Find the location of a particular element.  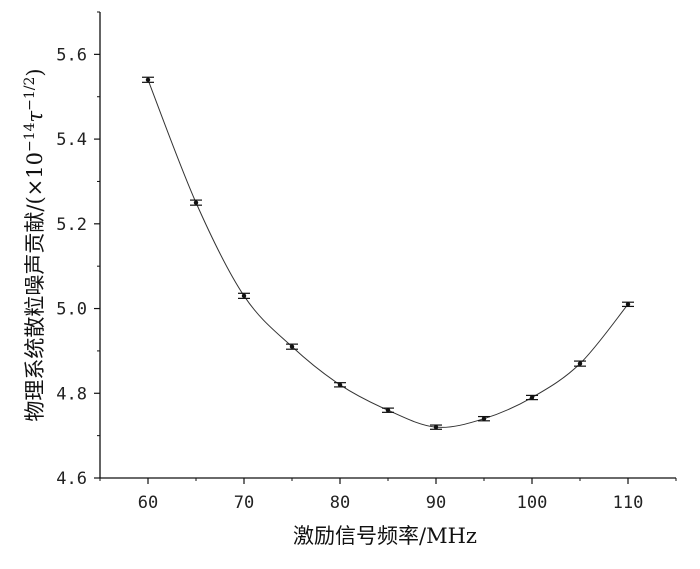

y-axis-title-tau: τ is located at coordinates (35, 116).